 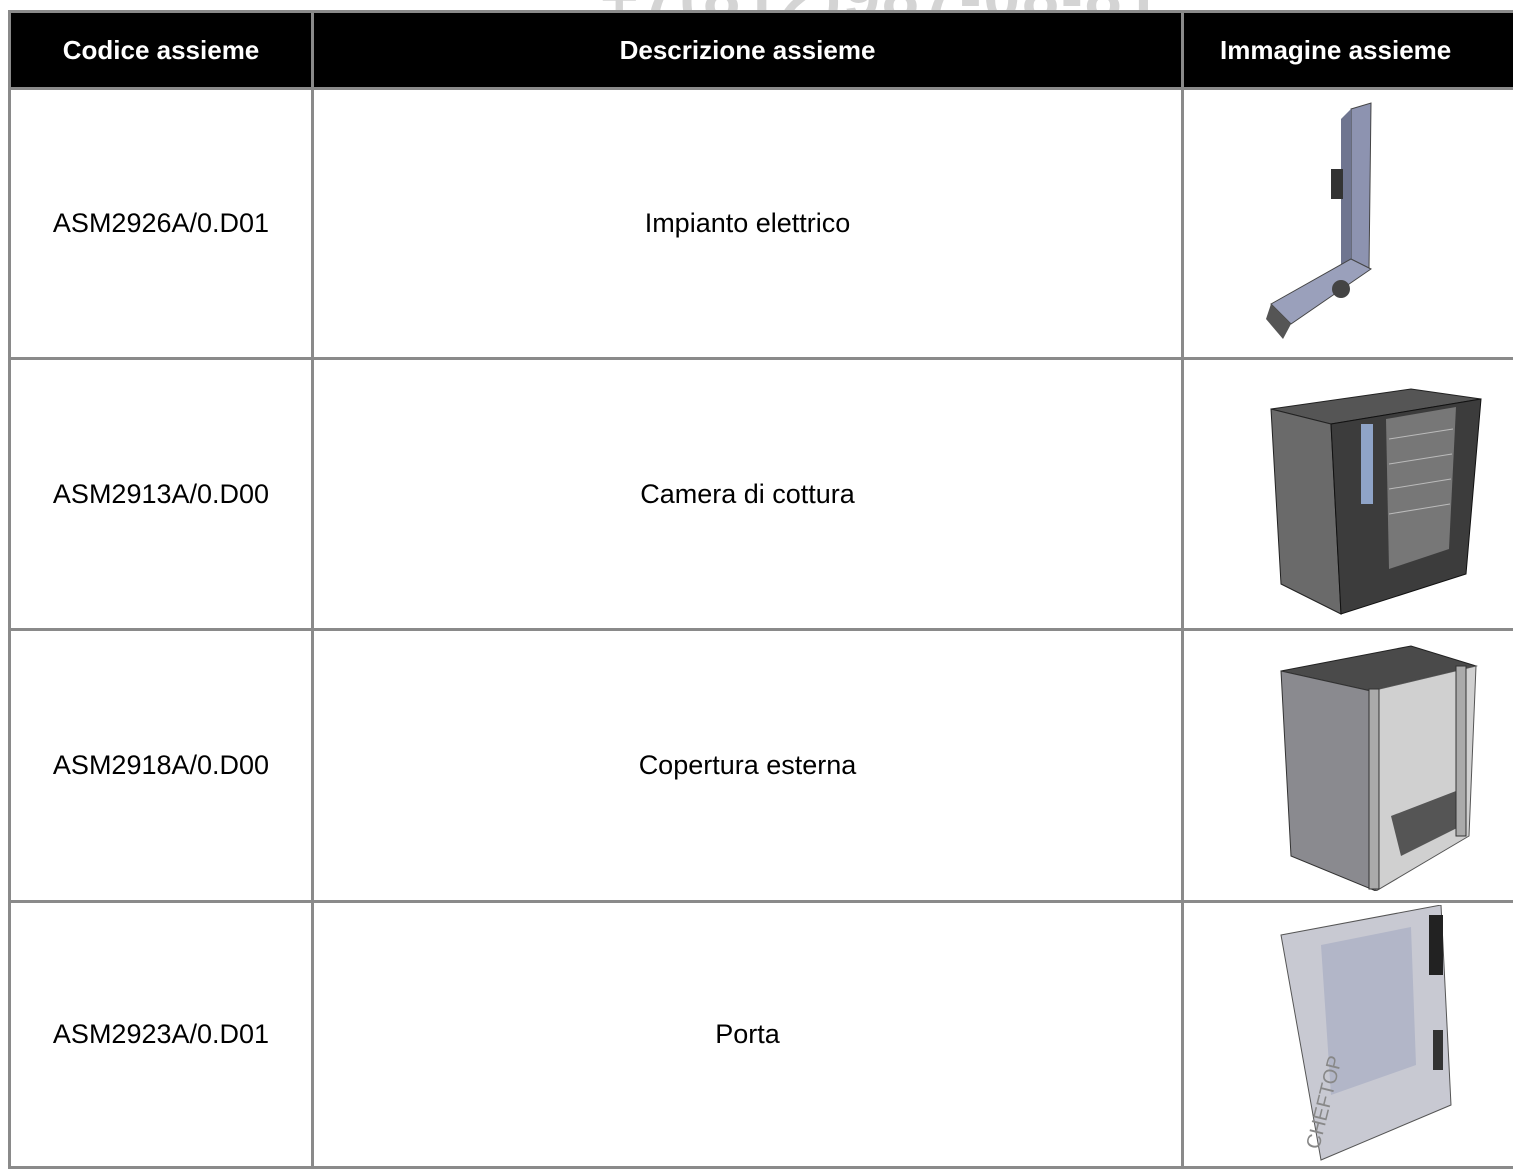 I want to click on image-cell: CHEFTOP, so click(x=1348, y=1035).